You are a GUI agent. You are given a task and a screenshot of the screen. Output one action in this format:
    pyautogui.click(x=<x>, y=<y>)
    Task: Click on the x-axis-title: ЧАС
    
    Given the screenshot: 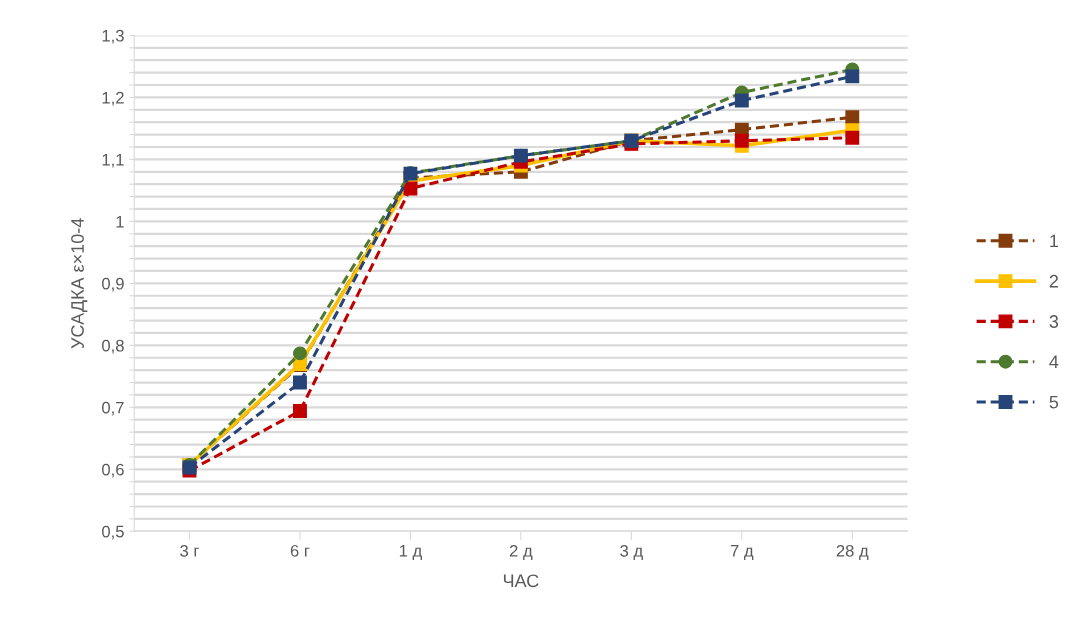 What is the action you would take?
    pyautogui.click(x=521, y=581)
    